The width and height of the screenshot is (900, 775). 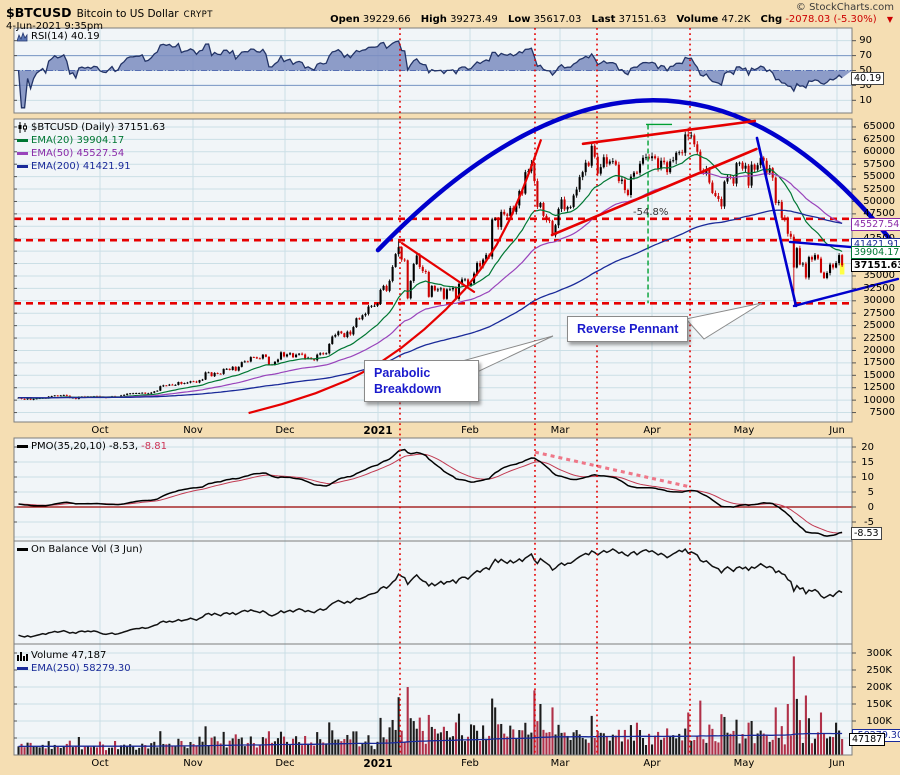 I want to click on ema200-legend-label: EMA(200) 41421.91, so click(x=81, y=166).